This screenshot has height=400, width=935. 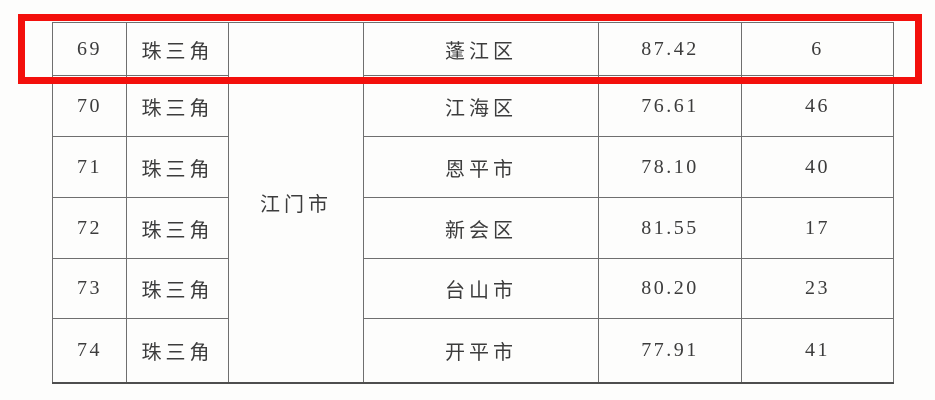 I want to click on cell-district: 新会区, so click(x=481, y=228).